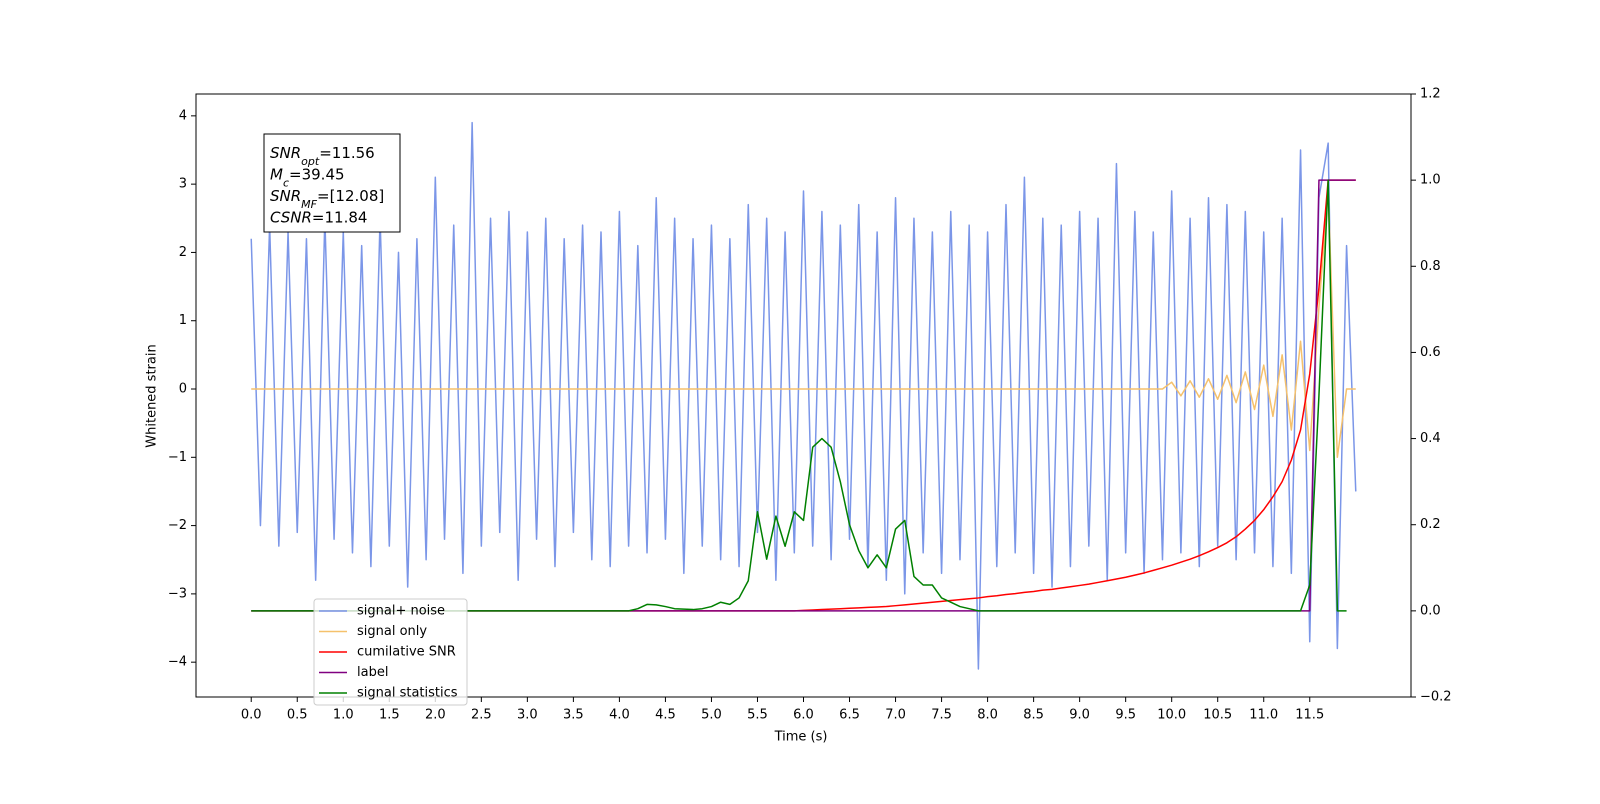 The image size is (1600, 804). Describe the element at coordinates (183, 389) in the screenshot. I see `y-tick-label: 0` at that location.